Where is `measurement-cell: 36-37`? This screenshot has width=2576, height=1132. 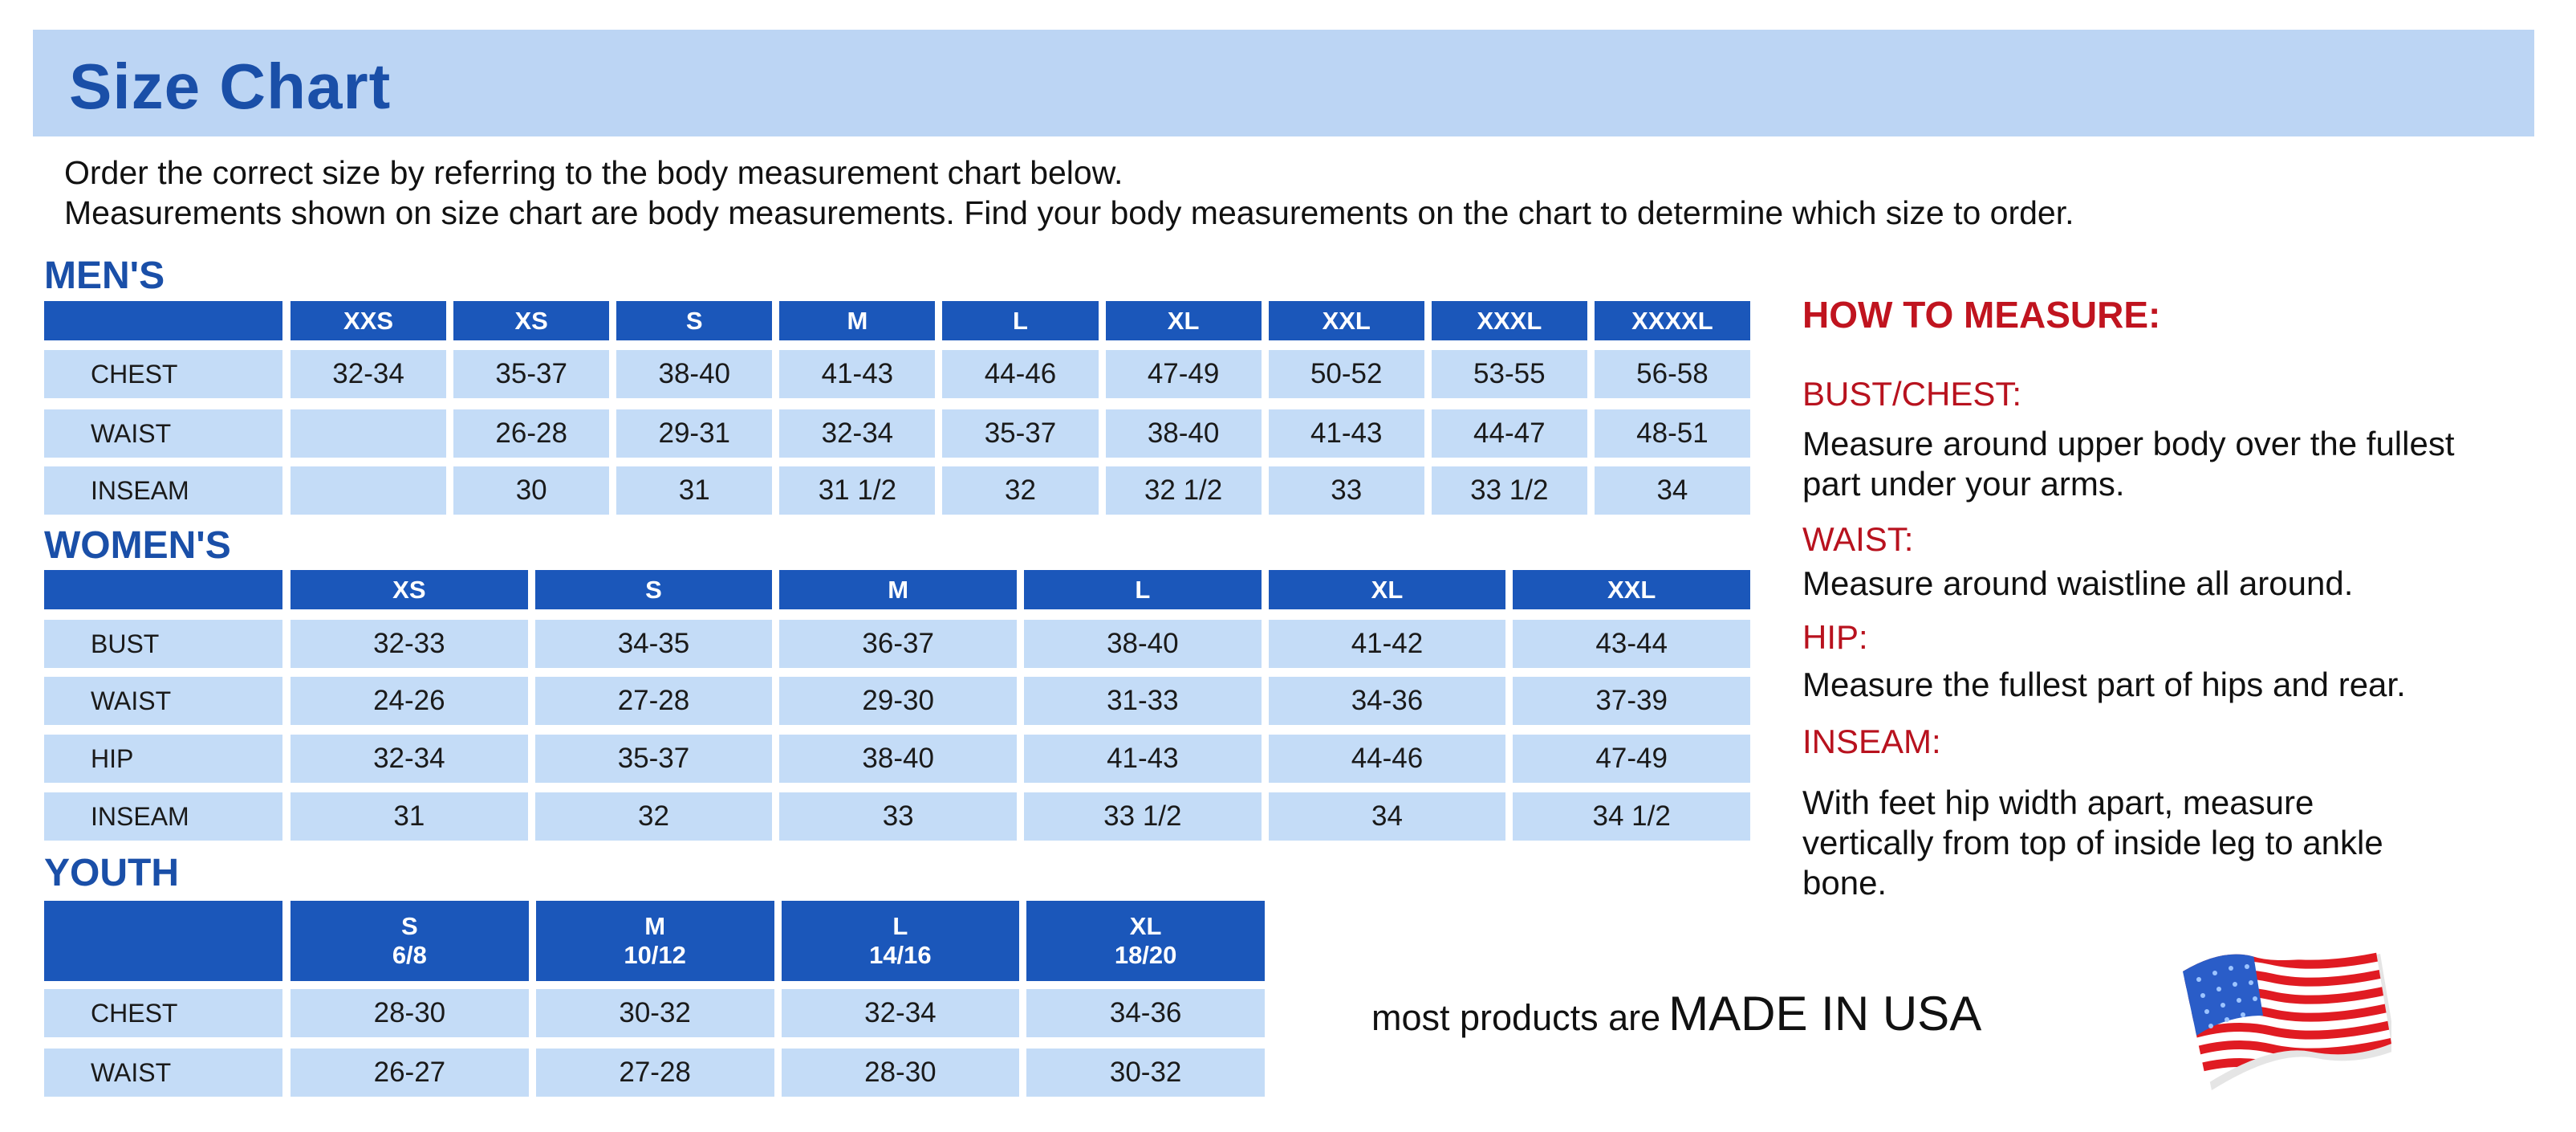 measurement-cell: 36-37 is located at coordinates (898, 644).